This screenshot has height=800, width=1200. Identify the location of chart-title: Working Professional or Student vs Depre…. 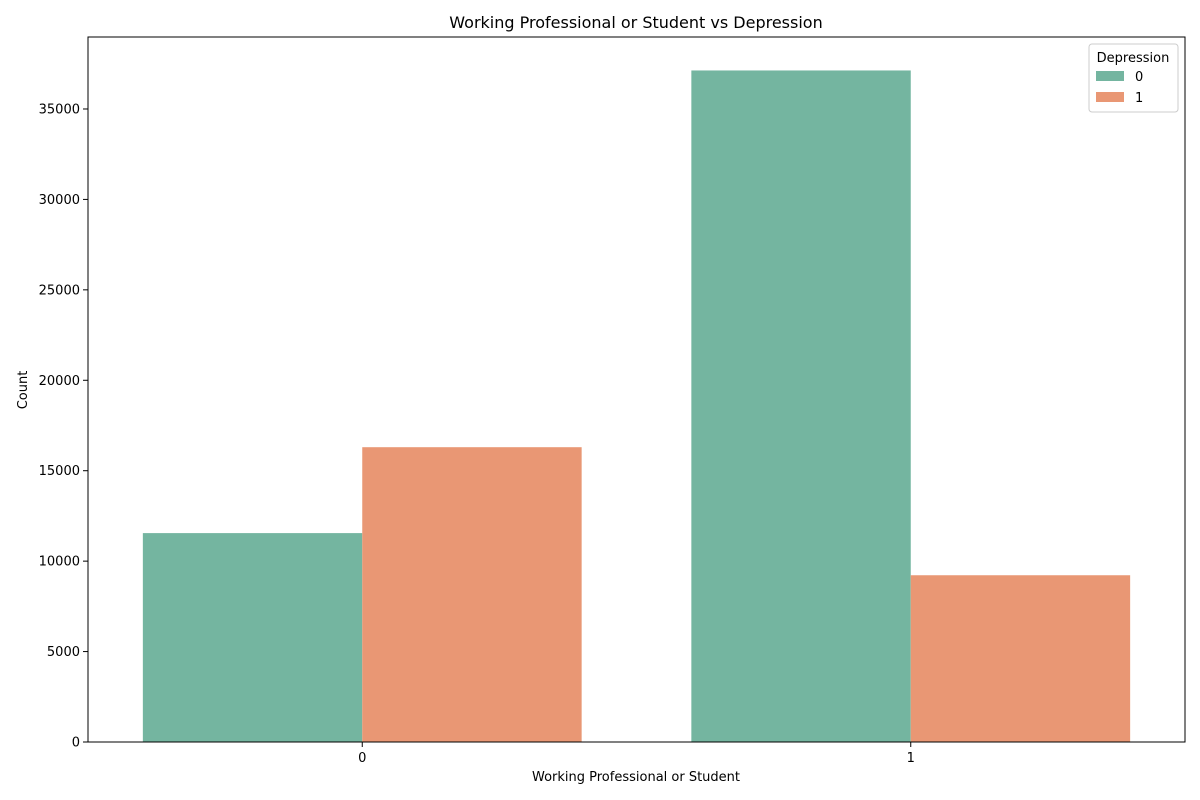
(635, 22).